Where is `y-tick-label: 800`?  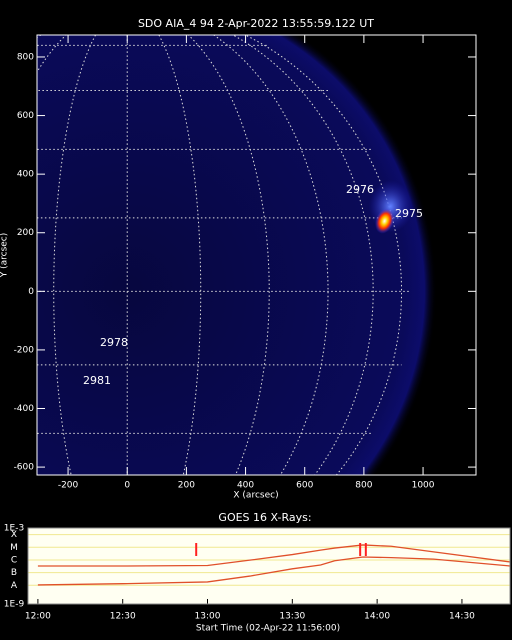
y-tick-label: 800 is located at coordinates (25, 57).